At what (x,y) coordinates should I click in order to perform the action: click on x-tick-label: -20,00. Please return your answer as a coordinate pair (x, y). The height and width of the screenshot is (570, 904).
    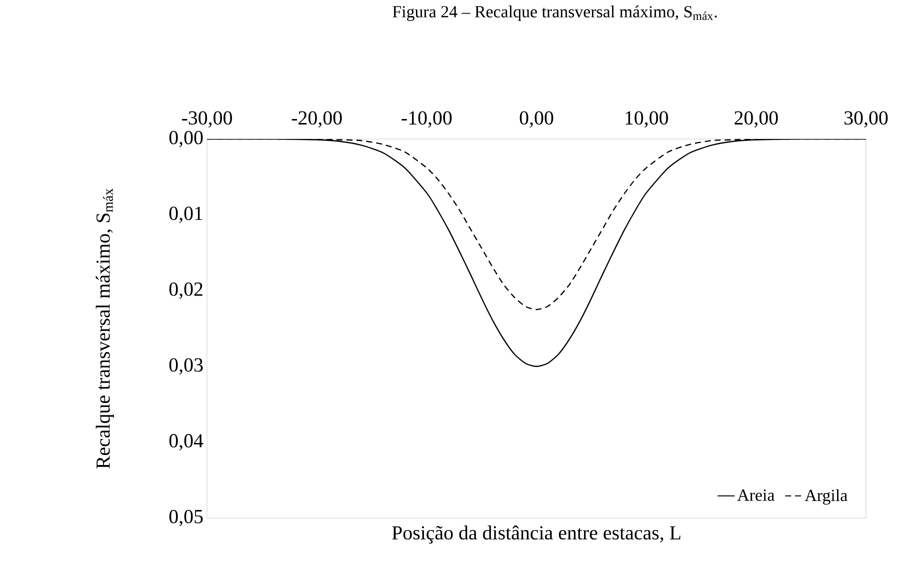
    Looking at the image, I should click on (317, 119).